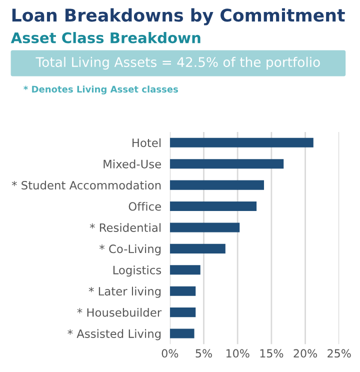 This screenshot has height=372, width=360. Describe the element at coordinates (137, 271) in the screenshot. I see `y-tick-label: Logistics` at that location.